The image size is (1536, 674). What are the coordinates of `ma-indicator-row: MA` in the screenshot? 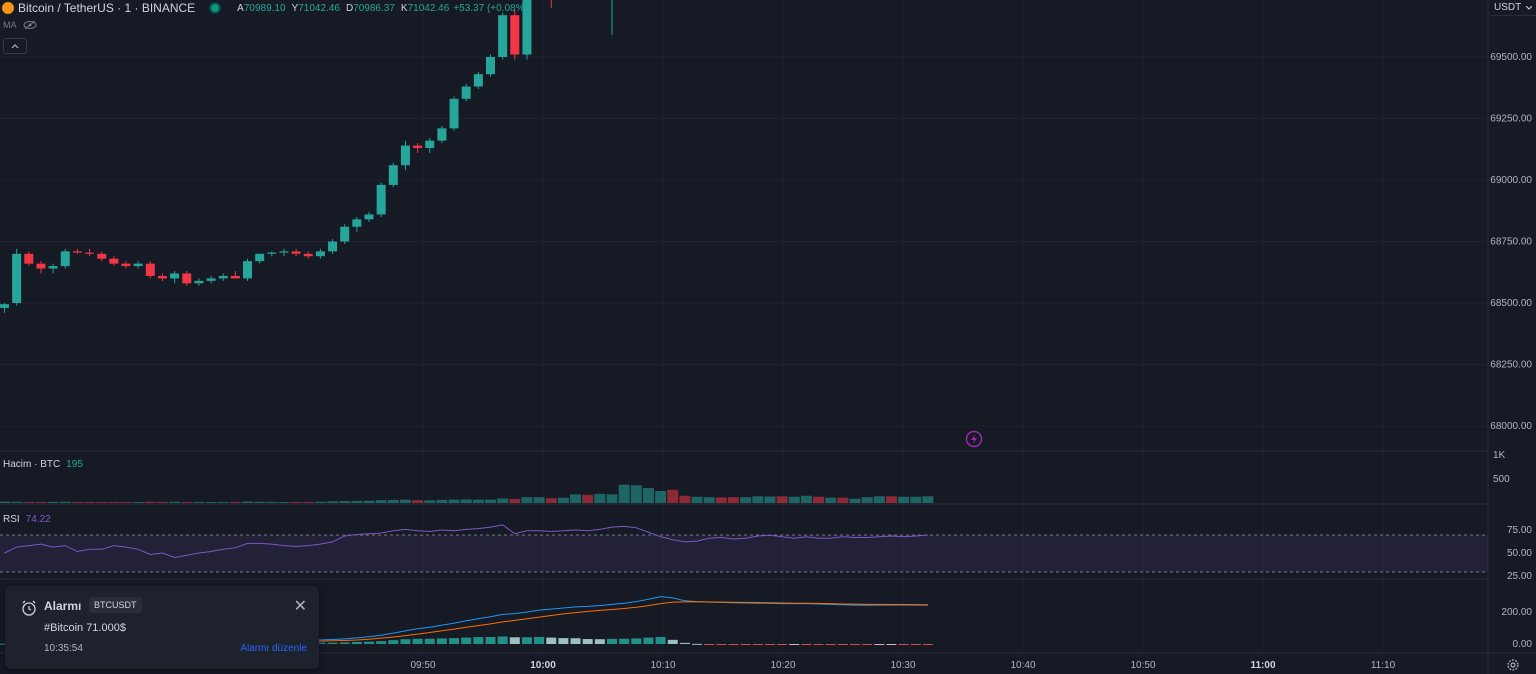 It's located at (20, 25).